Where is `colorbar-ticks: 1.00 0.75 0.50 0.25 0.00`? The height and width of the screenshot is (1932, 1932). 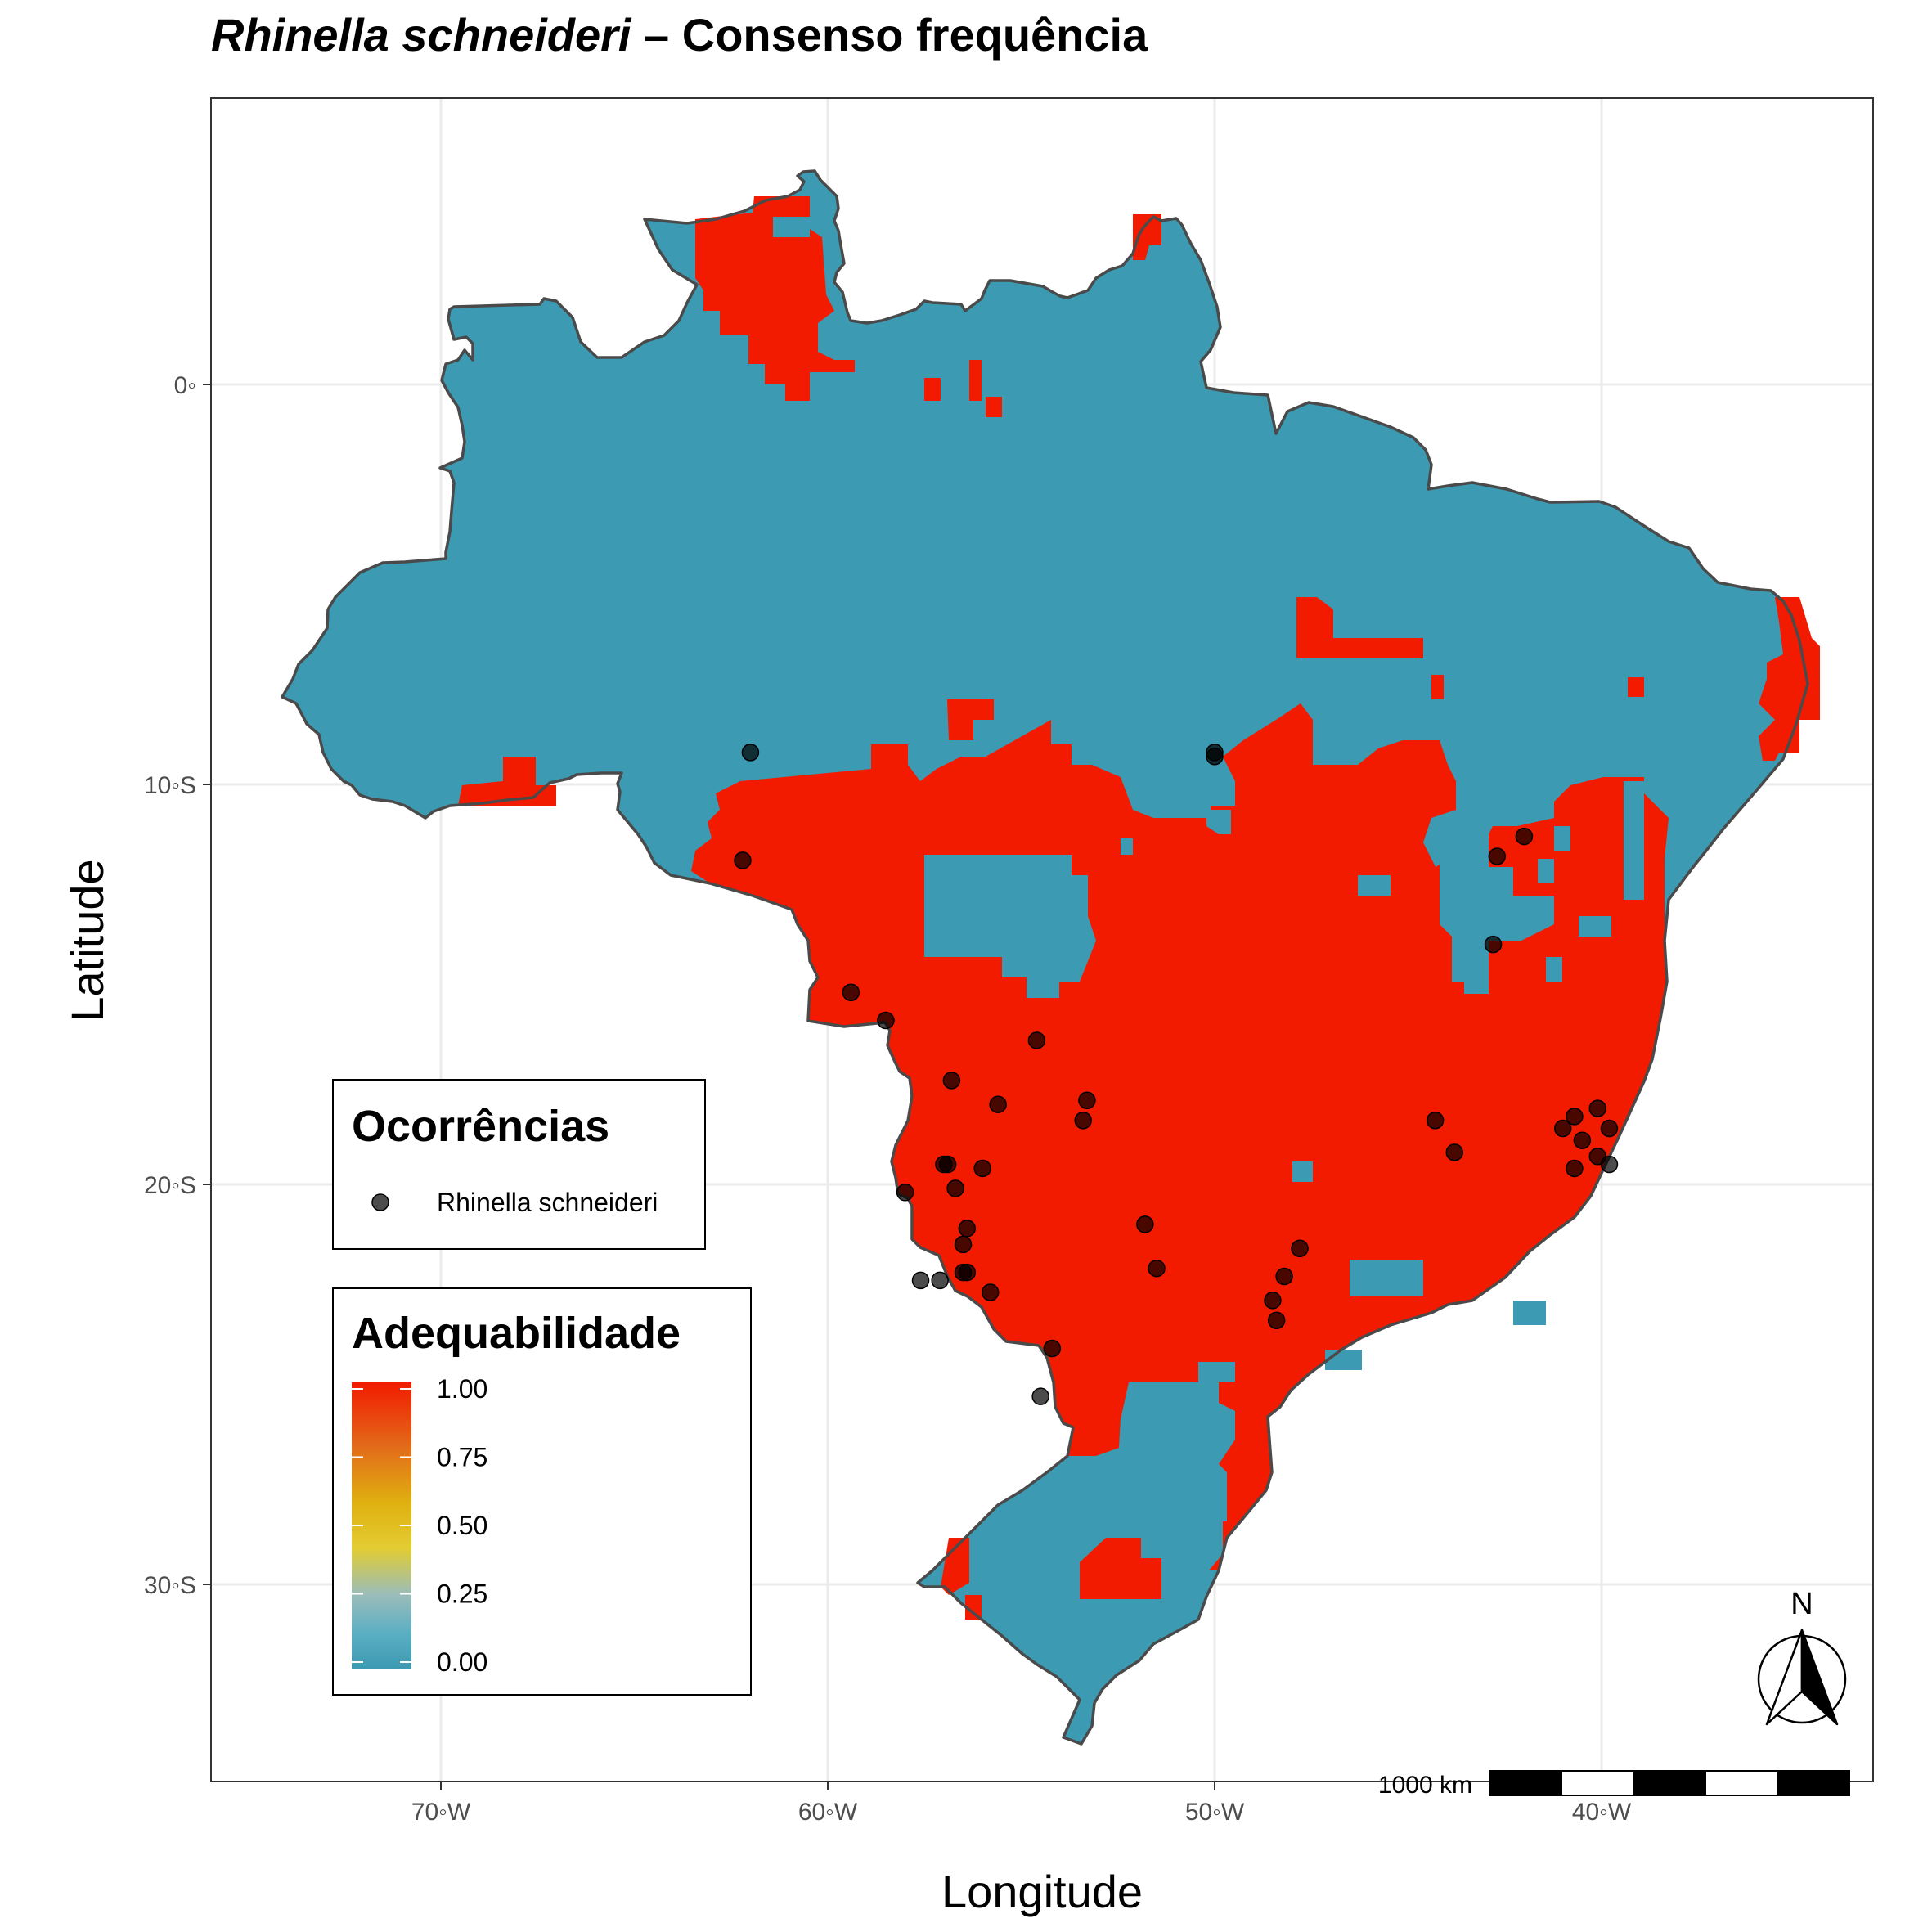
colorbar-ticks: 1.00 0.75 0.50 0.25 0.00 is located at coordinates (420, 1526).